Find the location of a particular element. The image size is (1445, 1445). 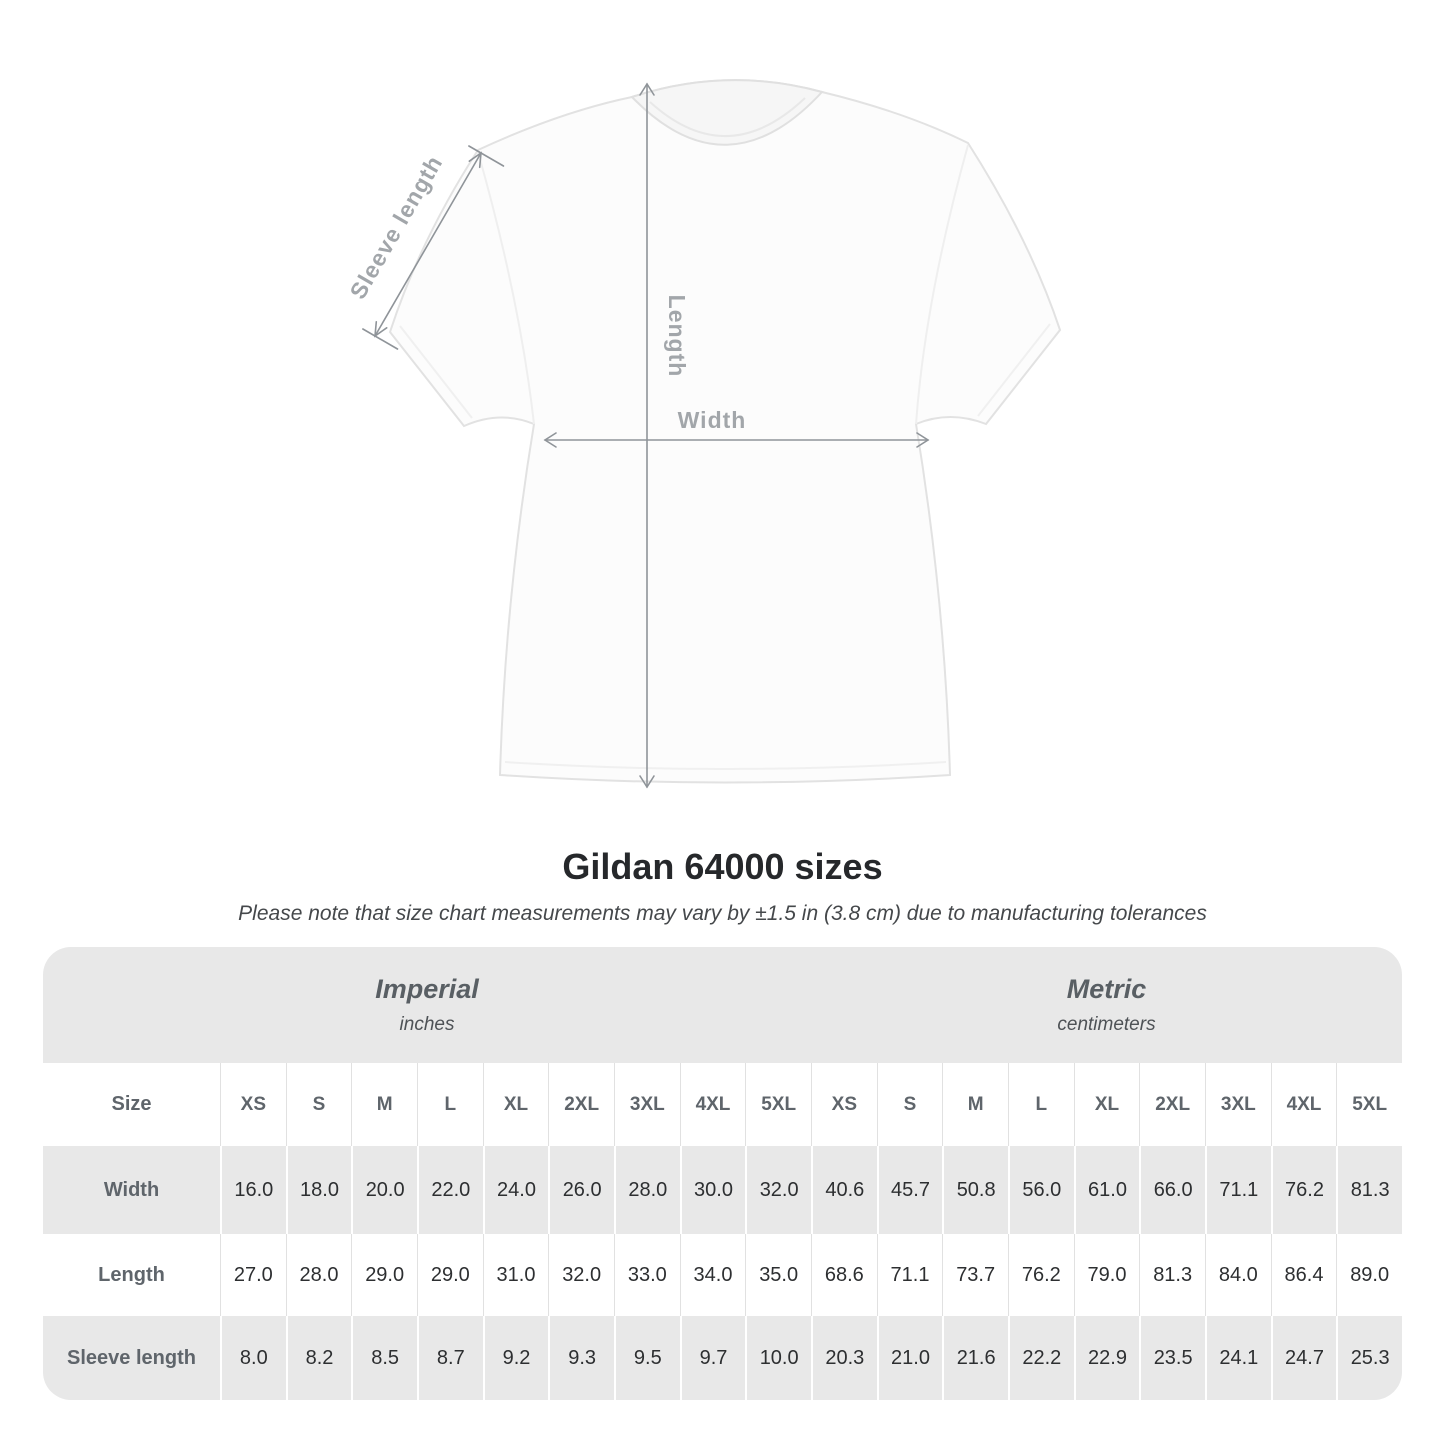

width-arrow is located at coordinates (736, 440).